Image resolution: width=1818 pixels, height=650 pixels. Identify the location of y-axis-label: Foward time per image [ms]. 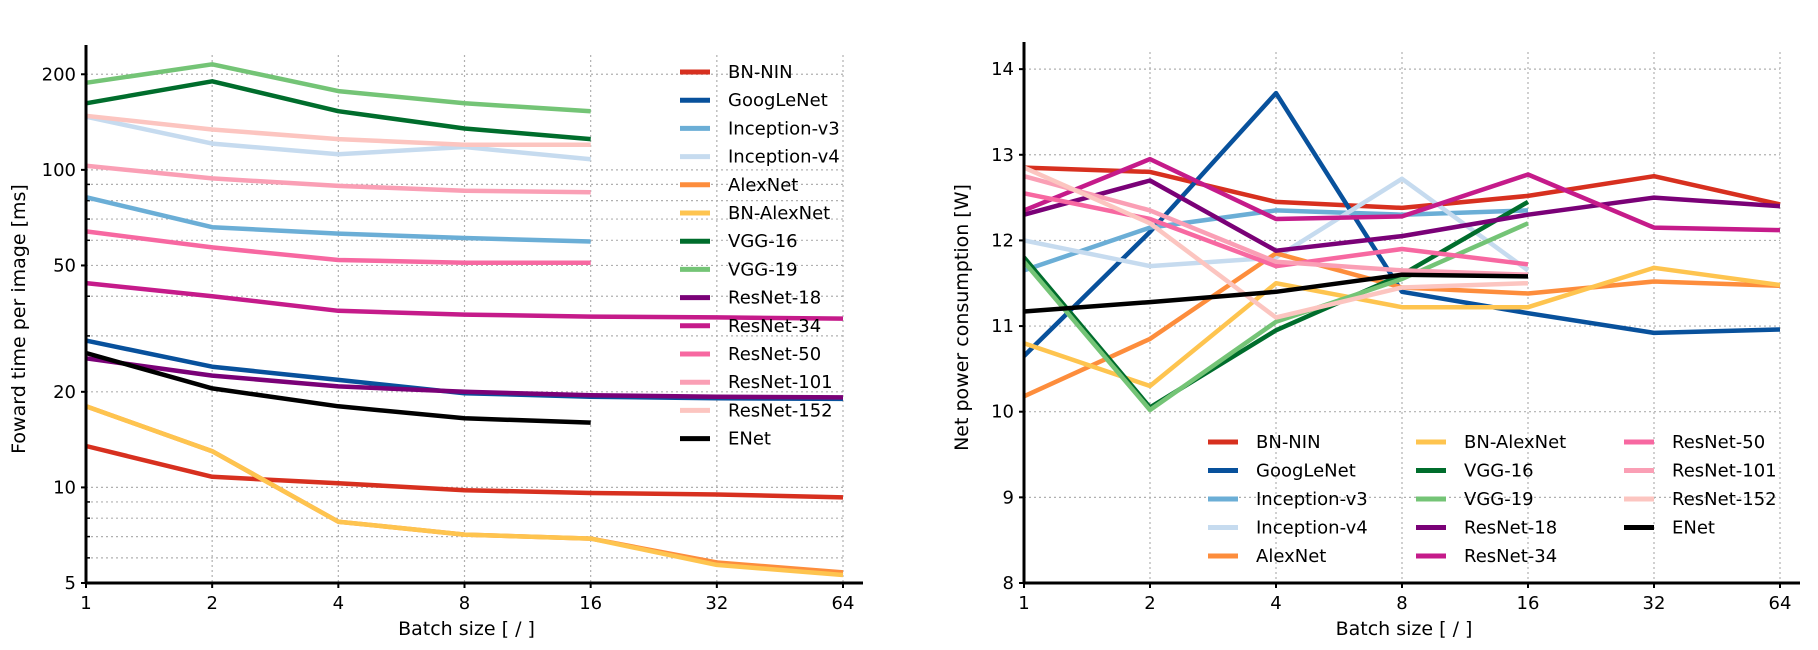
(19, 319).